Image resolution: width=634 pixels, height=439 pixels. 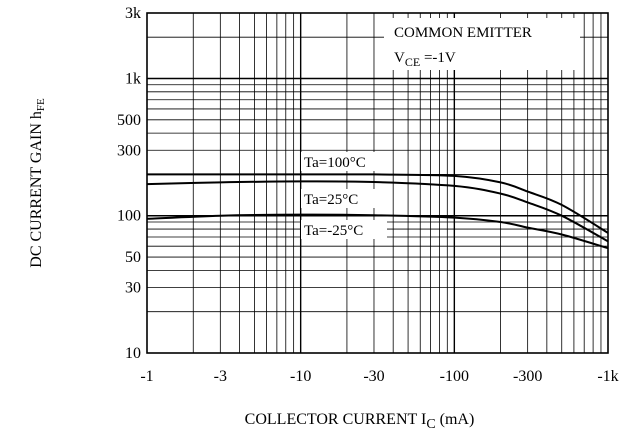 I want to click on x-tick-label: -300, so click(x=527, y=376).